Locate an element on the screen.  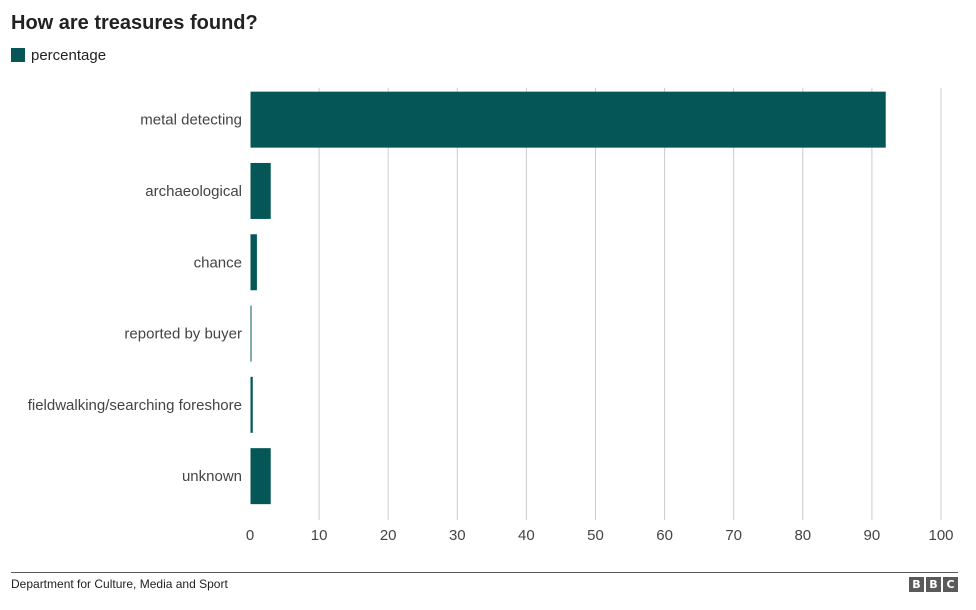
x-tick-label: 20 is located at coordinates (388, 535).